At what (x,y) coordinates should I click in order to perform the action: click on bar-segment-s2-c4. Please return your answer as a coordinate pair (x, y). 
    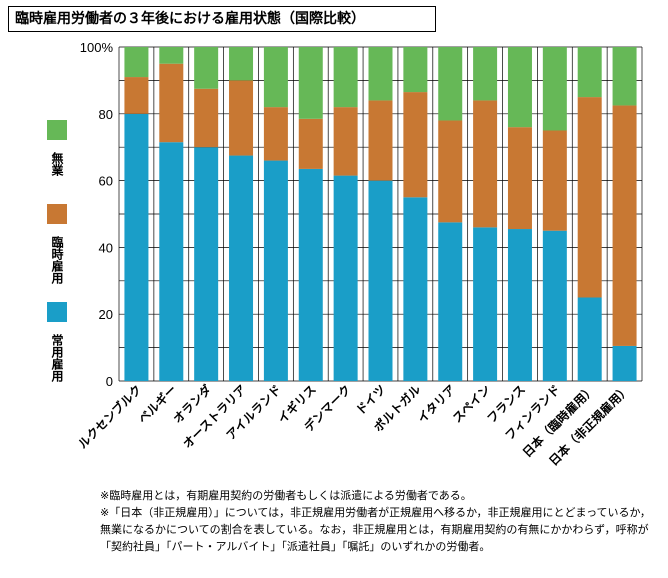
    Looking at the image, I should click on (275, 77).